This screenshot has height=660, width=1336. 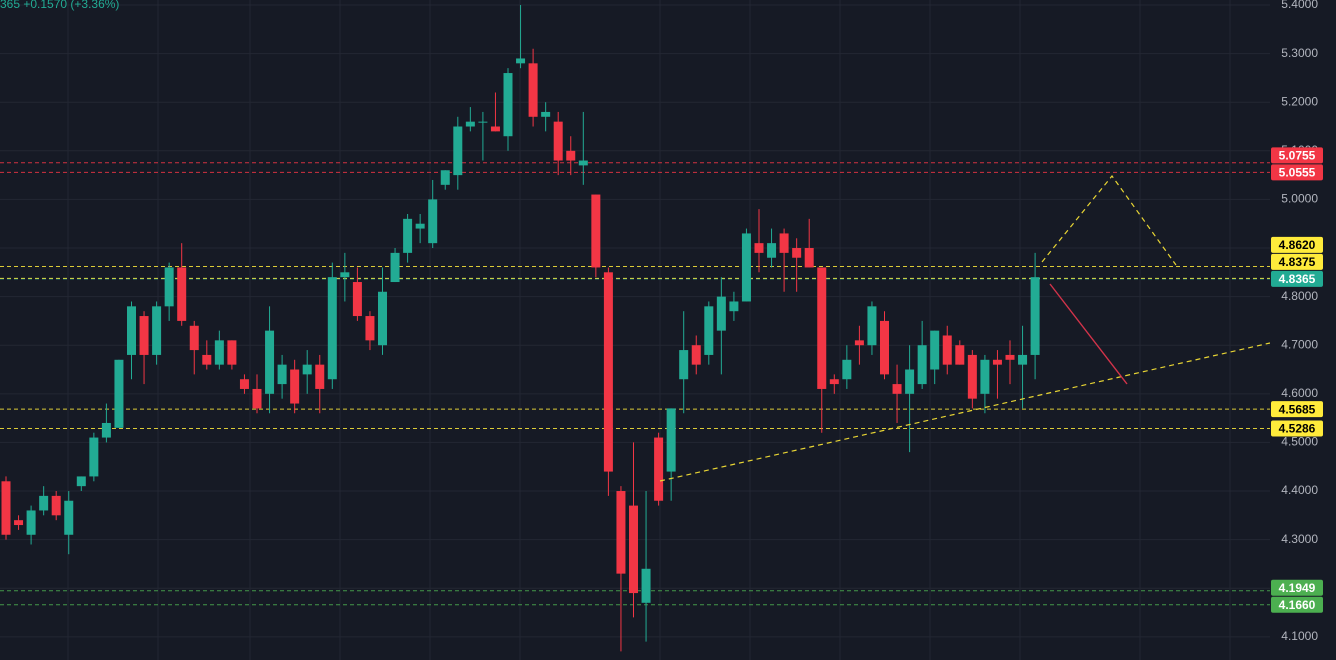 I want to click on level-label: 4.8375, so click(x=1297, y=262).